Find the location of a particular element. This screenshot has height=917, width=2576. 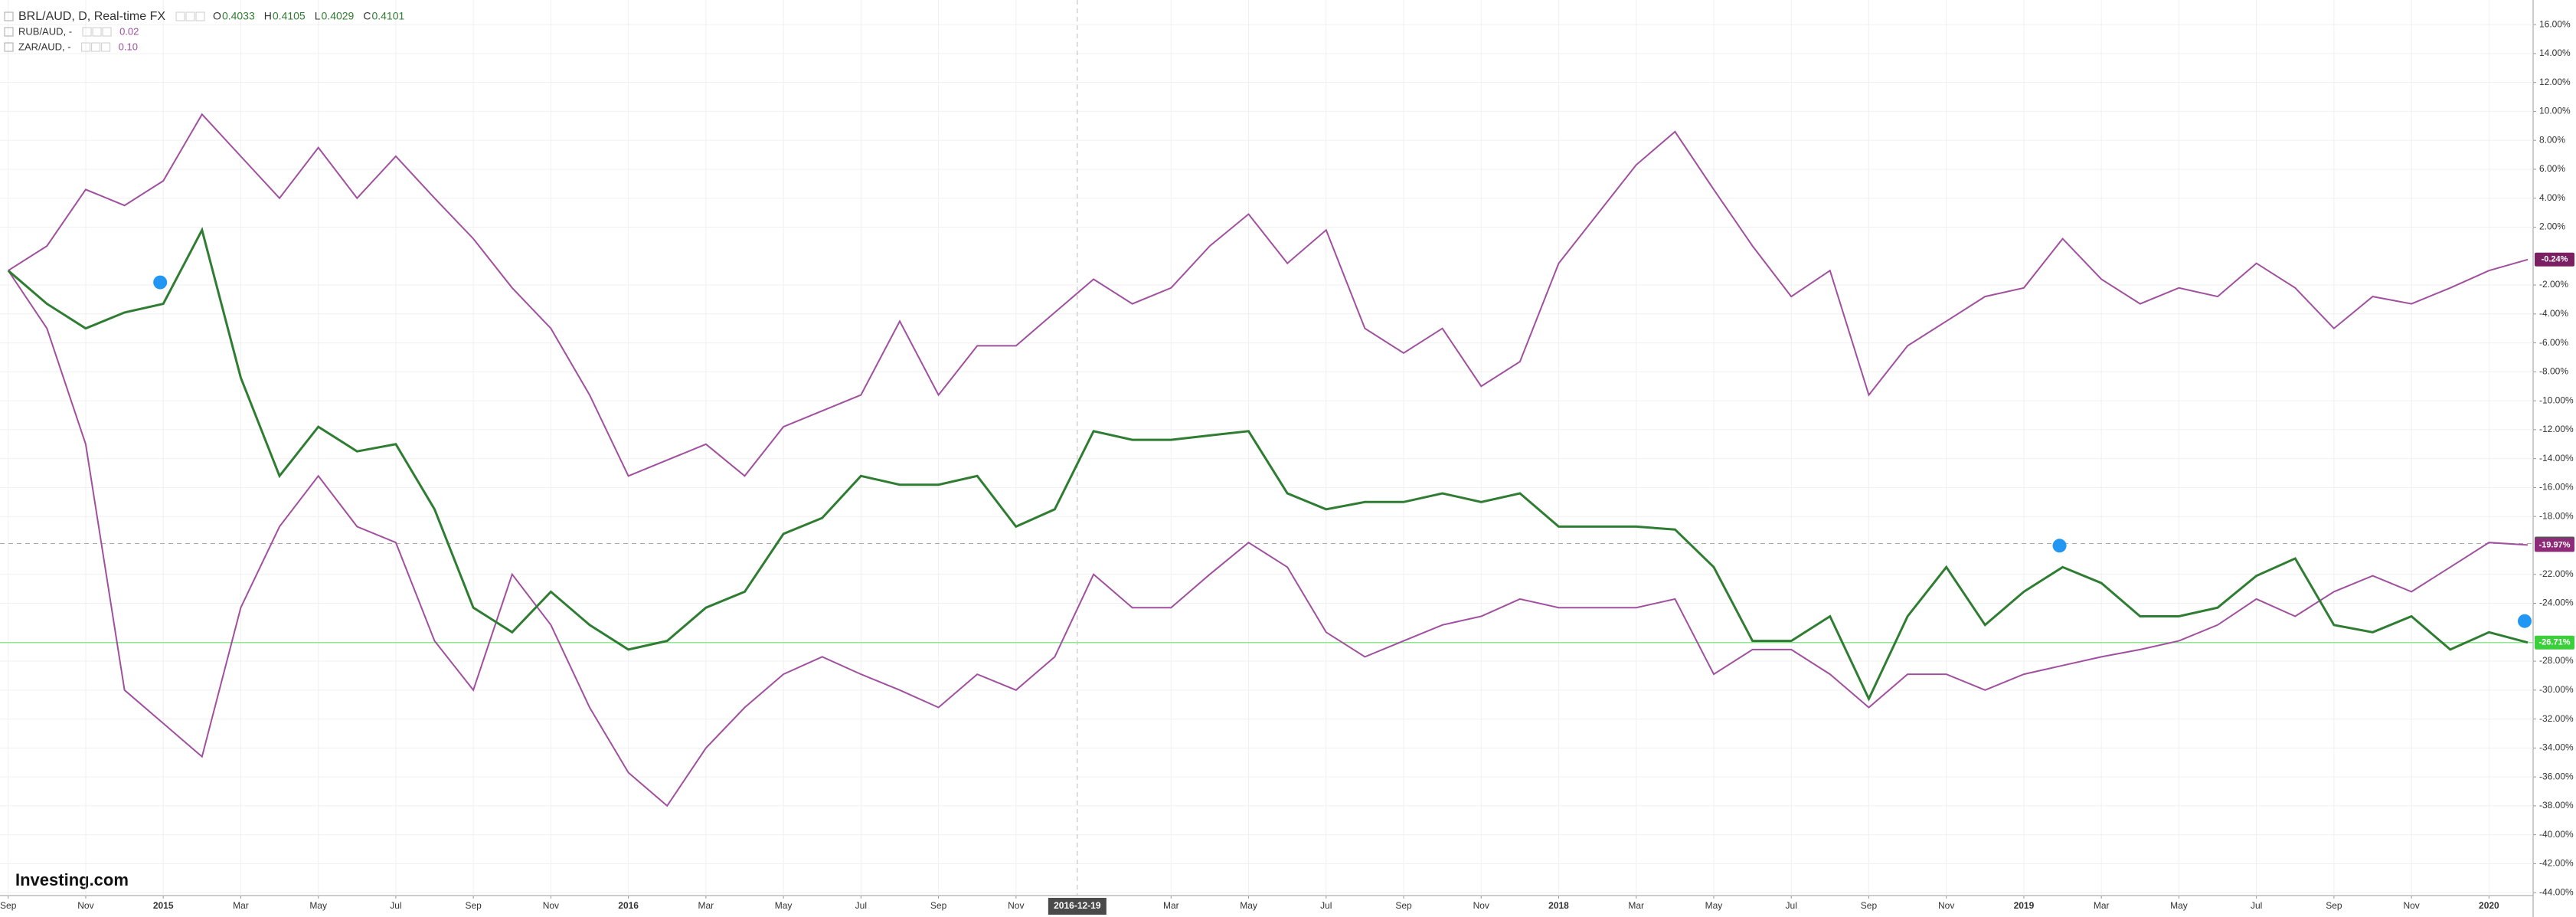

y-tick-label: -10.00% is located at coordinates (2556, 400).